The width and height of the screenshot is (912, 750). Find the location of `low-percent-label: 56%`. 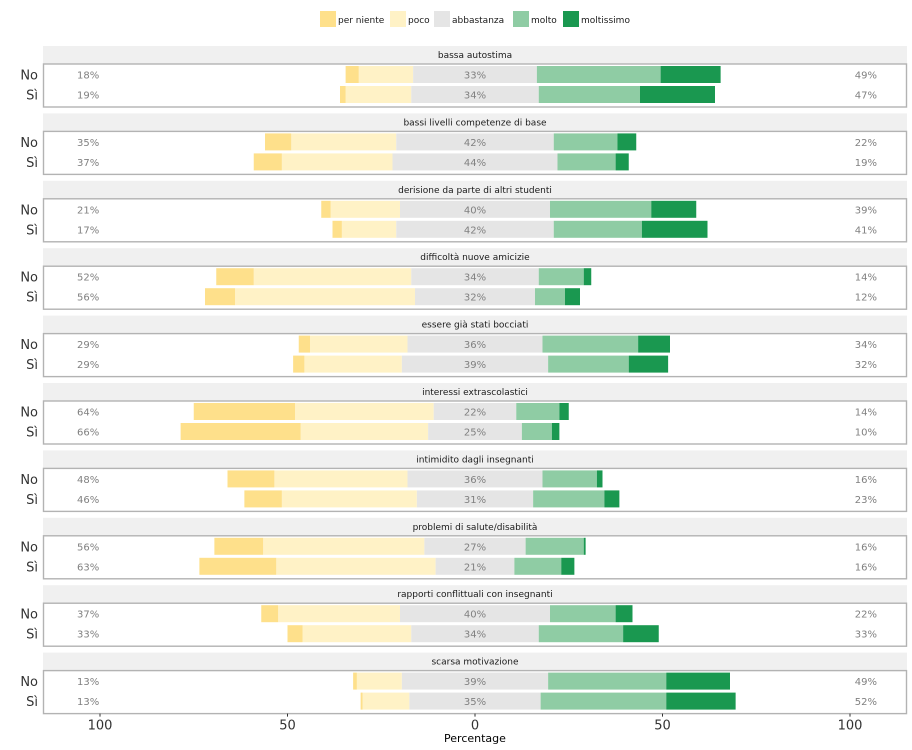

low-percent-label: 56% is located at coordinates (88, 547).